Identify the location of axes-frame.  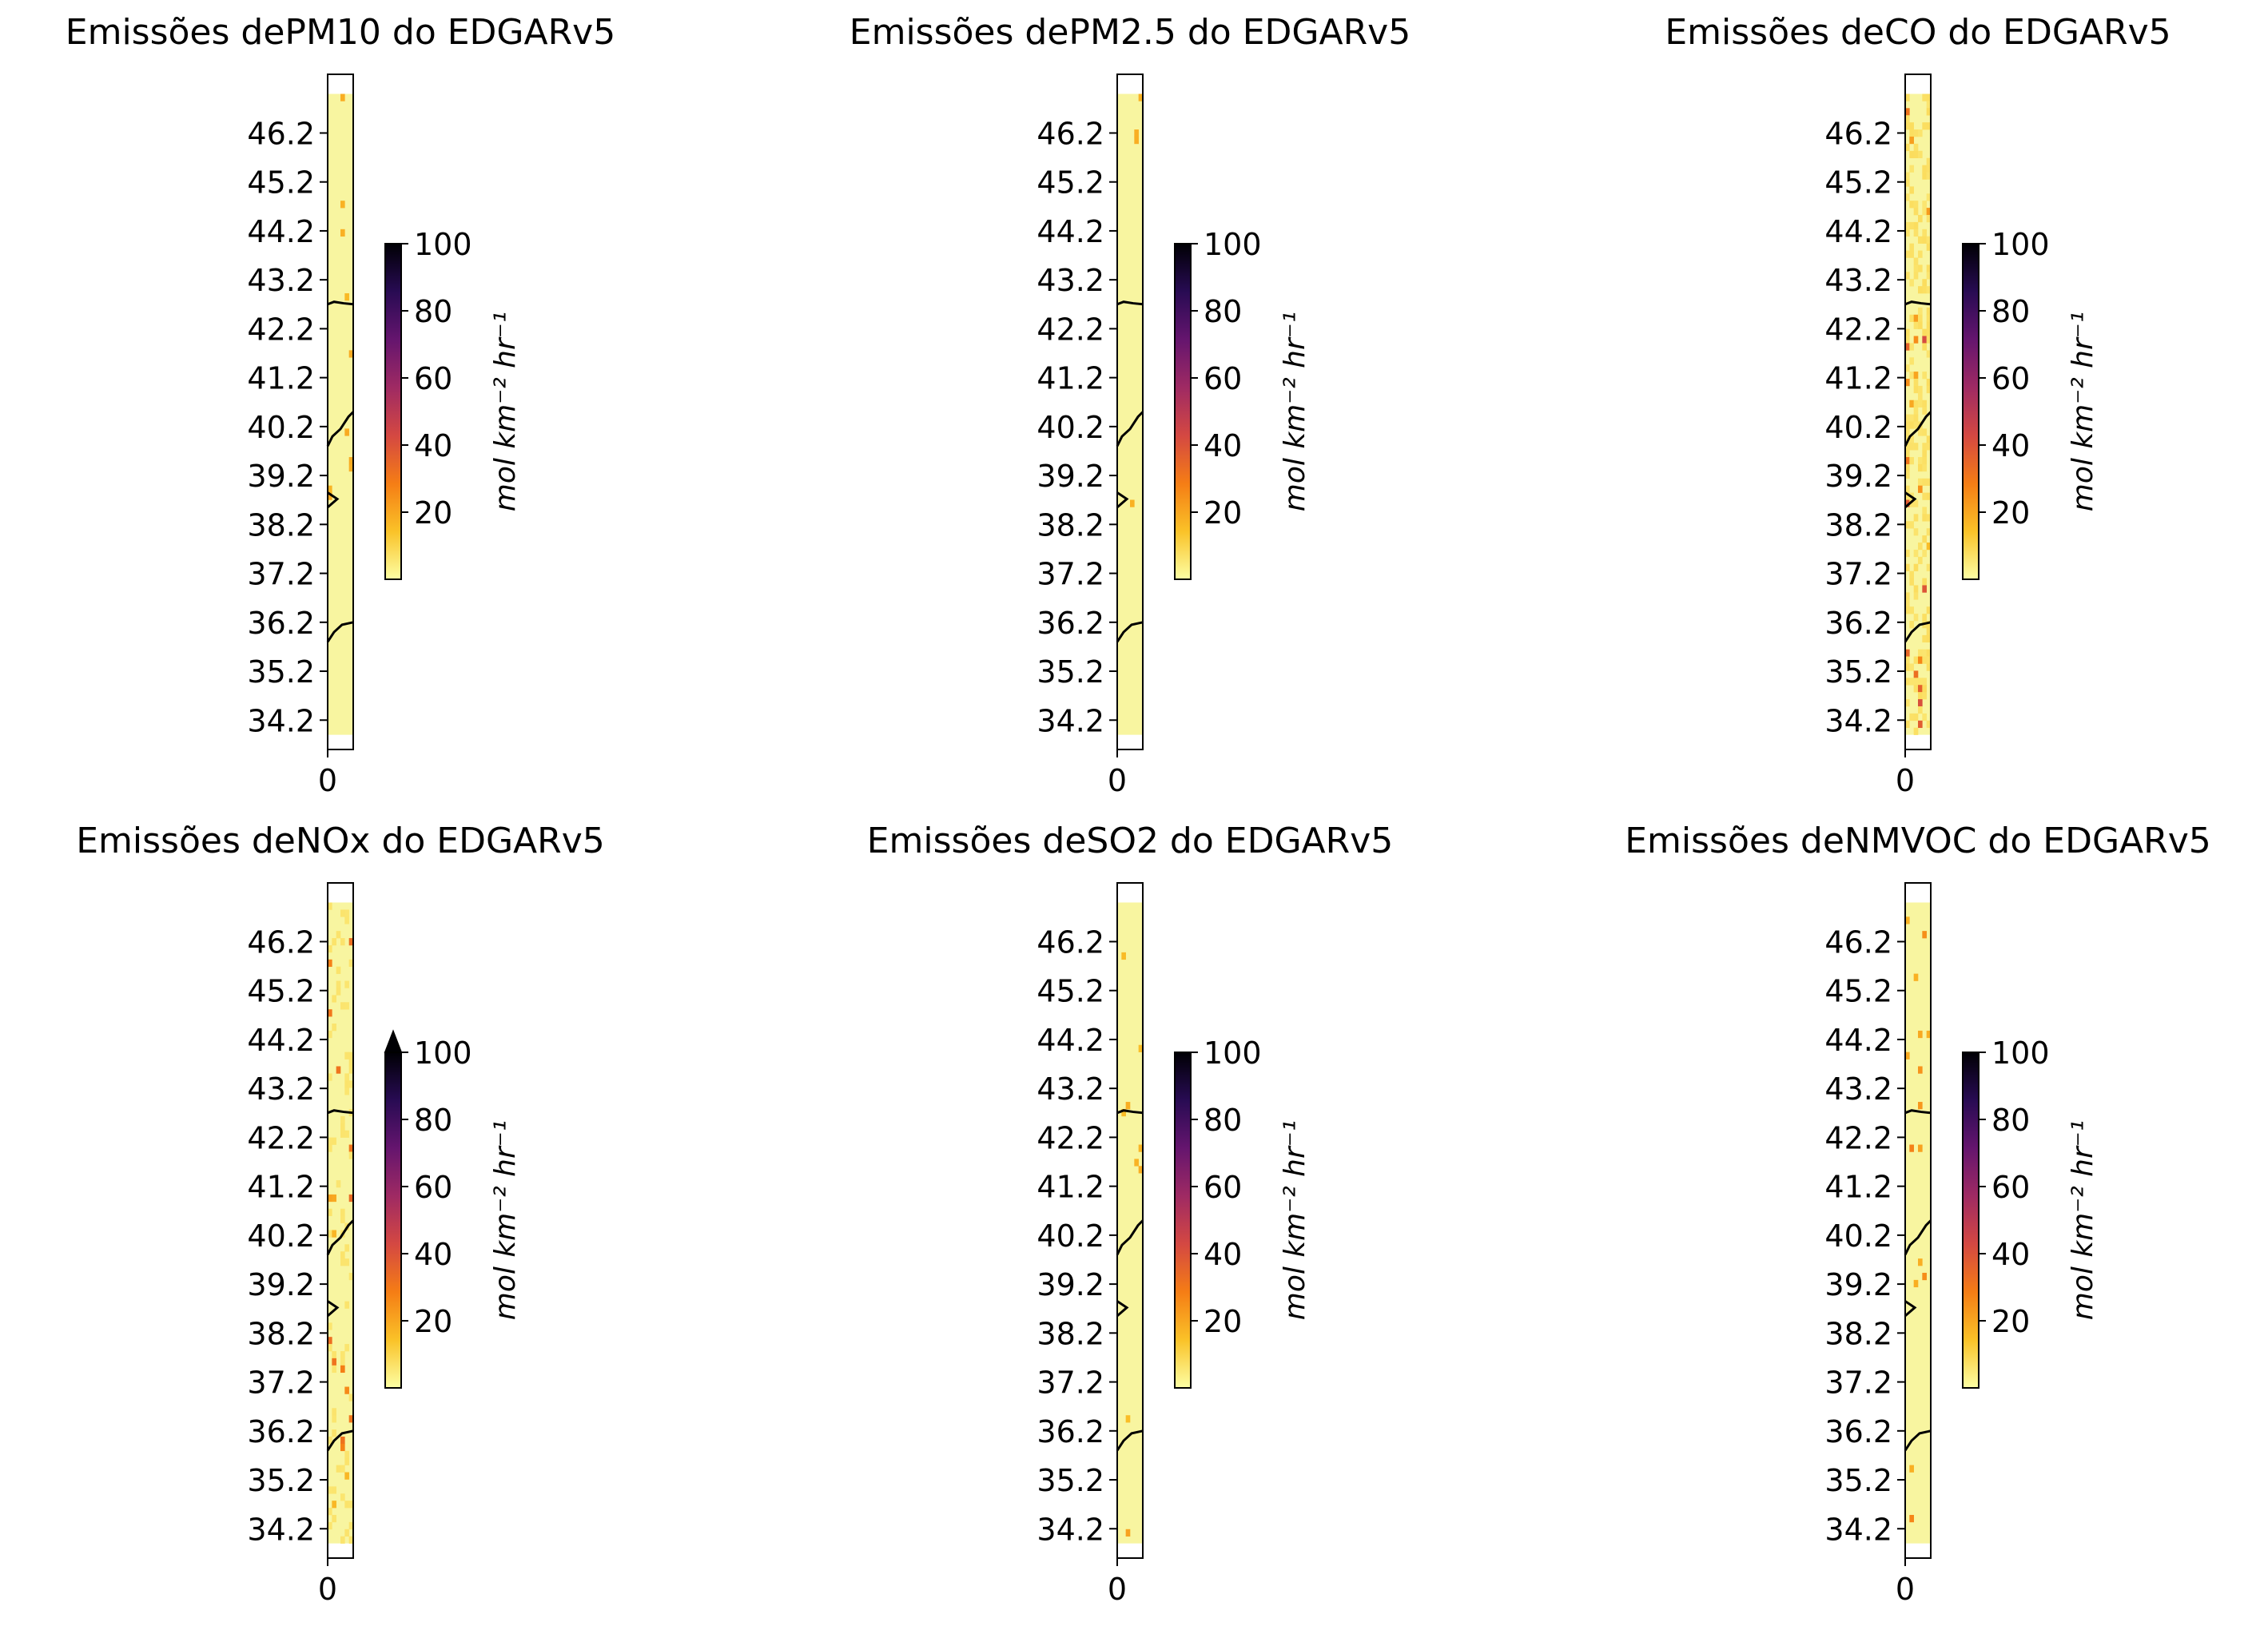
(1918, 1220).